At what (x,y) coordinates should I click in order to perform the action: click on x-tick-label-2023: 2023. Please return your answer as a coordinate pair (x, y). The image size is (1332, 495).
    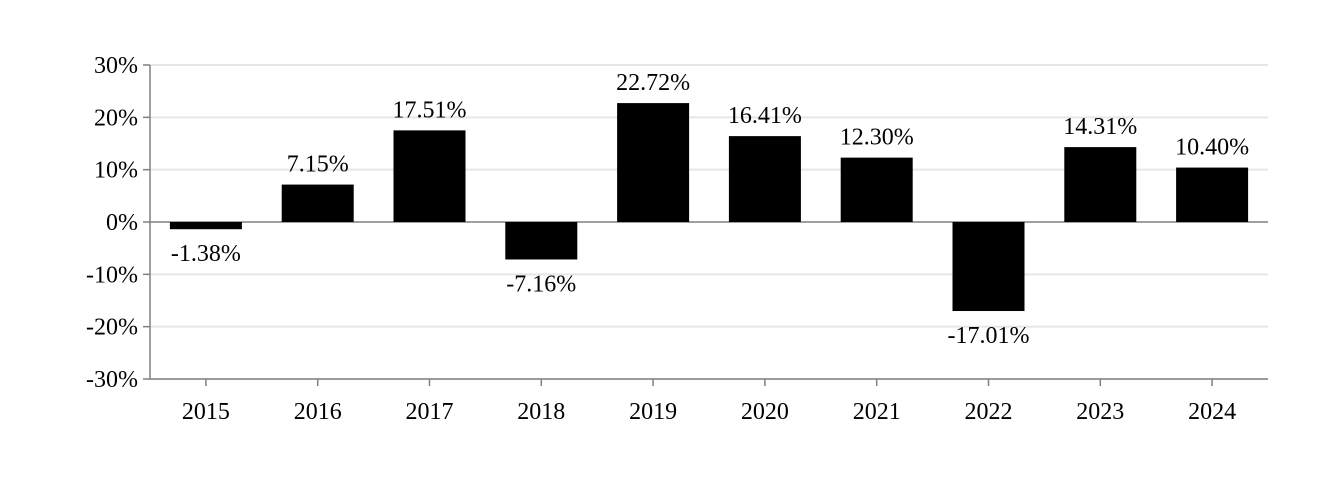
    Looking at the image, I should click on (1100, 412).